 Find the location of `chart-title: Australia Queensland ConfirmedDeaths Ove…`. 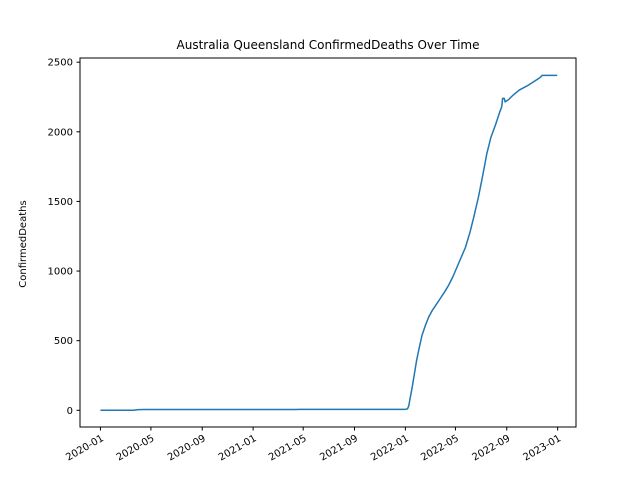

chart-title: Australia Queensland ConfirmedDeaths Ove… is located at coordinates (328, 45).